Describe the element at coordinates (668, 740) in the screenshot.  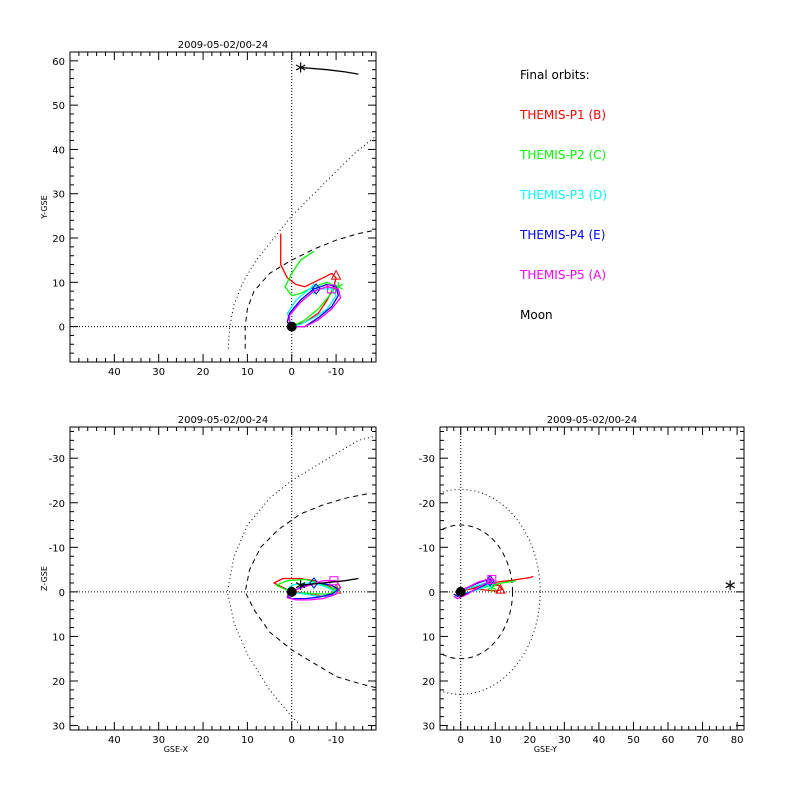
I see `x-tick-label: 60` at that location.